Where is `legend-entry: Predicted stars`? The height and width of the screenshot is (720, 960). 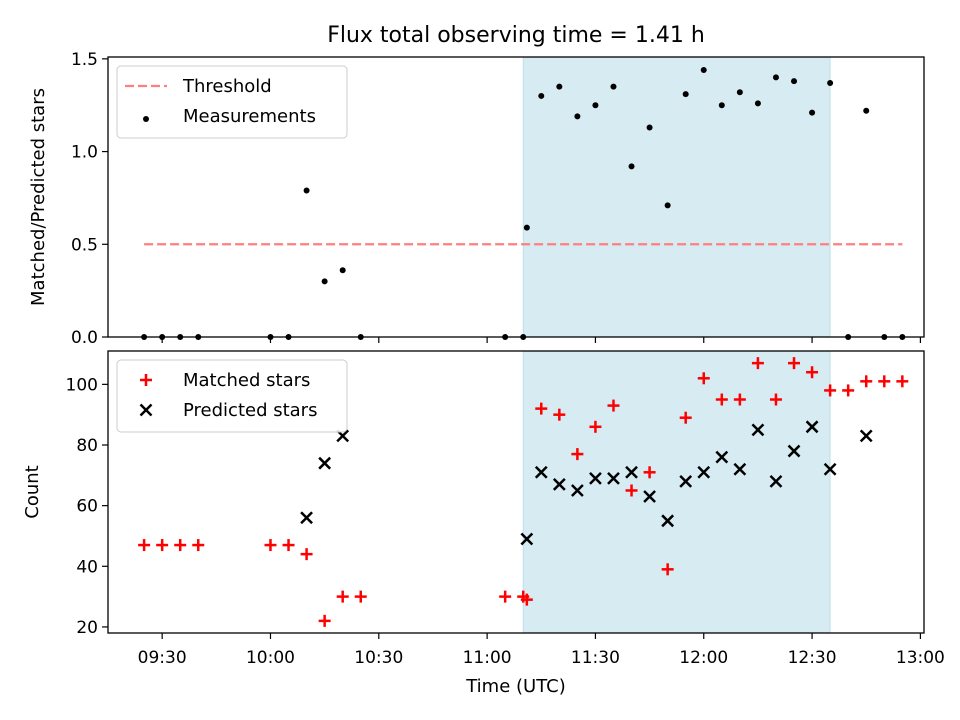
legend-entry: Predicted stars is located at coordinates (228, 410).